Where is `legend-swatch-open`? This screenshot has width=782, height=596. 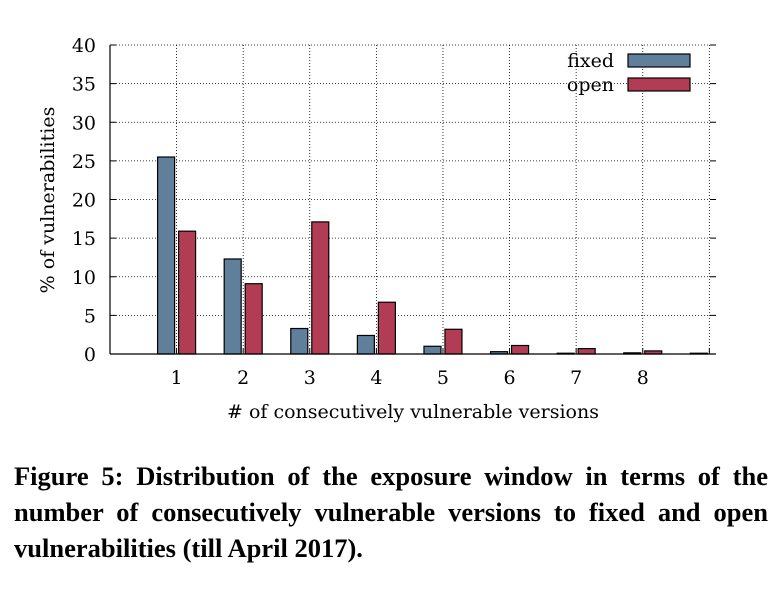
legend-swatch-open is located at coordinates (659, 84).